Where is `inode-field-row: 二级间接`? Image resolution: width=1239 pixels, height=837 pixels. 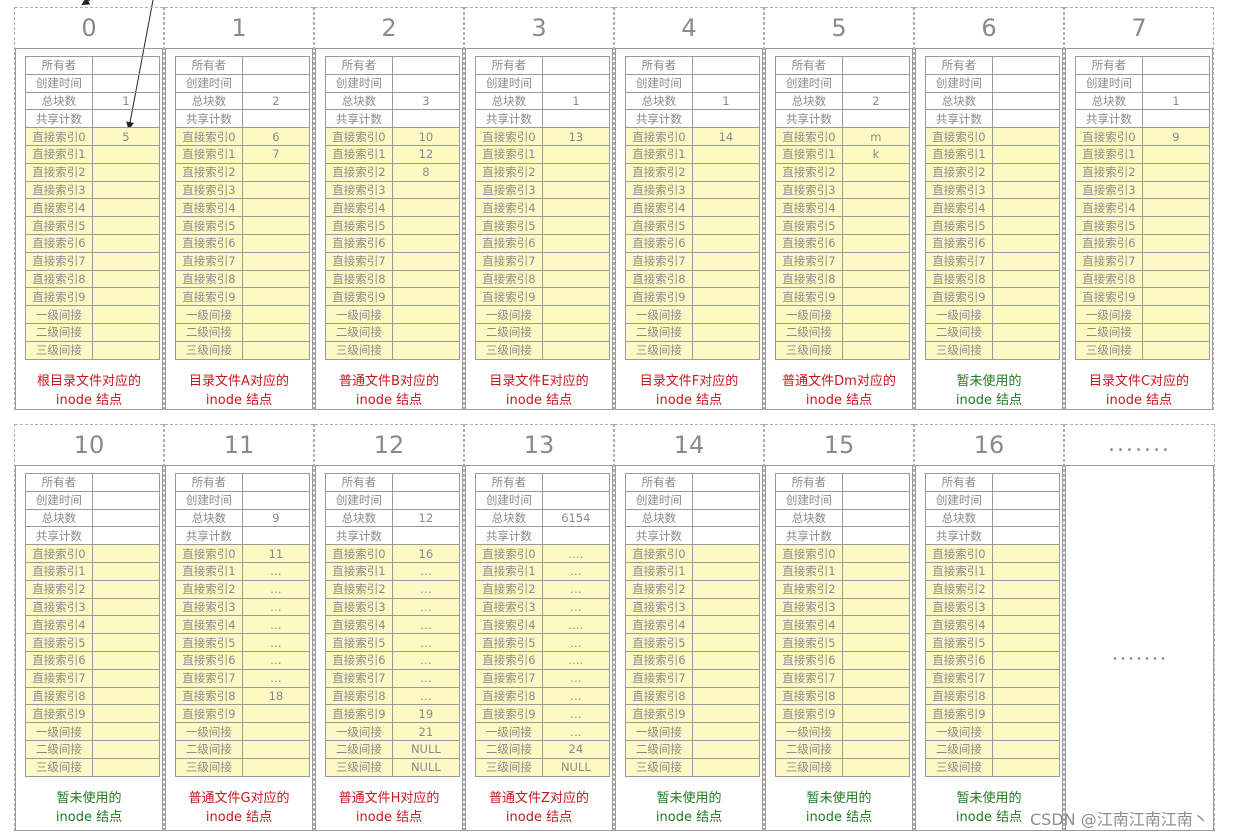 inode-field-row: 二级间接 is located at coordinates (393, 332).